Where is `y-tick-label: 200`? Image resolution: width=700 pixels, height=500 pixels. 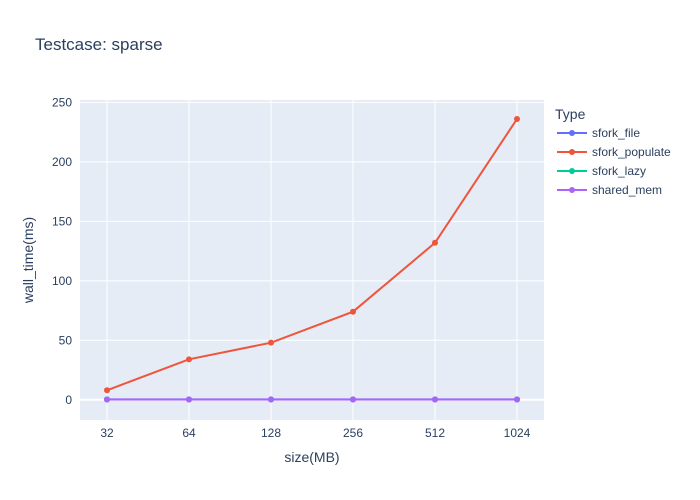
y-tick-label: 200 is located at coordinates (62, 162).